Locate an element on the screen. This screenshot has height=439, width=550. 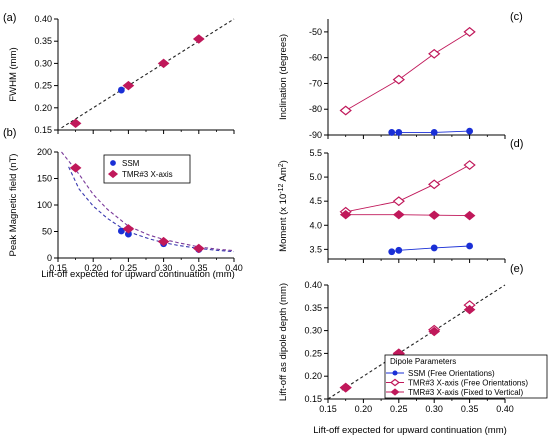
y-axis-label: Peak Magnetic field (nT) is located at coordinates (13, 205).